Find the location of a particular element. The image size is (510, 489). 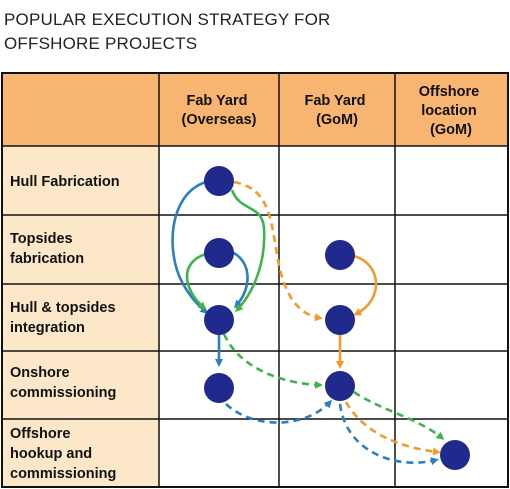

title-line-2: OFFSHORE PROJECTS is located at coordinates (101, 43).